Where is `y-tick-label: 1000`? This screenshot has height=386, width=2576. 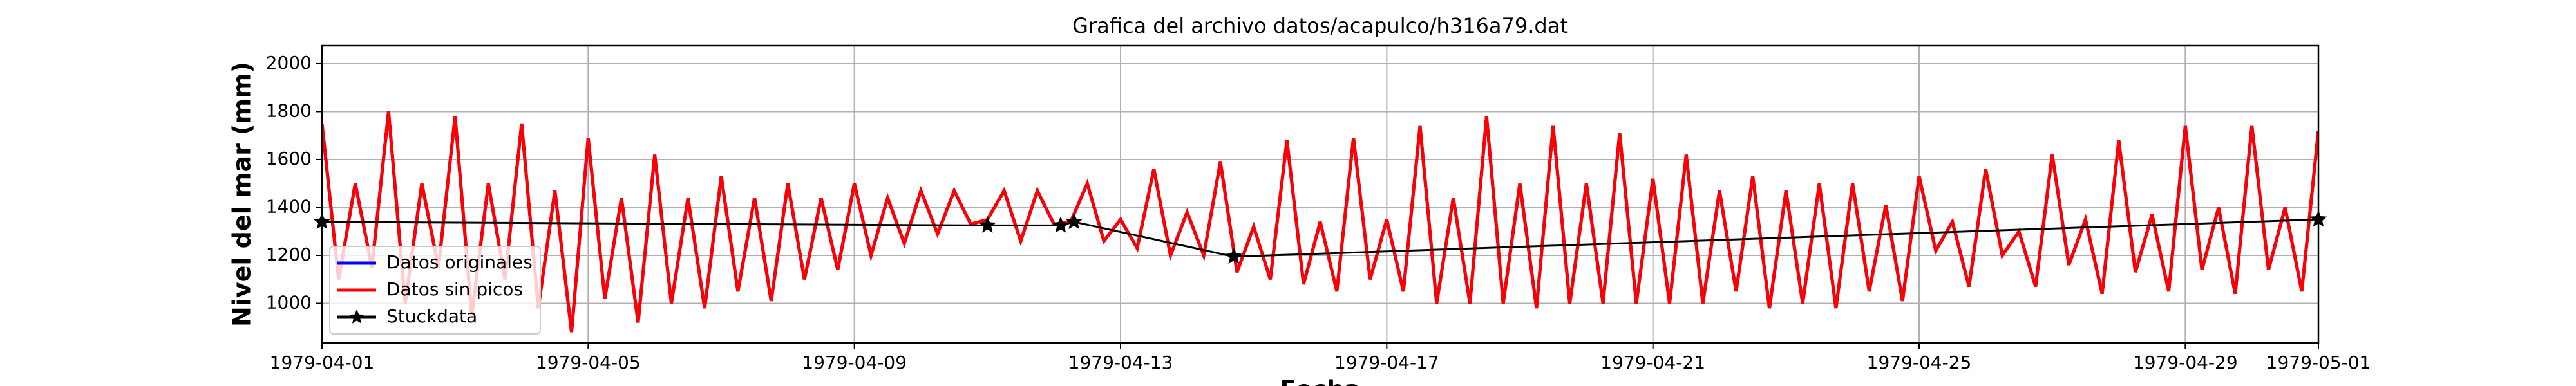
y-tick-label: 1000 is located at coordinates (289, 302).